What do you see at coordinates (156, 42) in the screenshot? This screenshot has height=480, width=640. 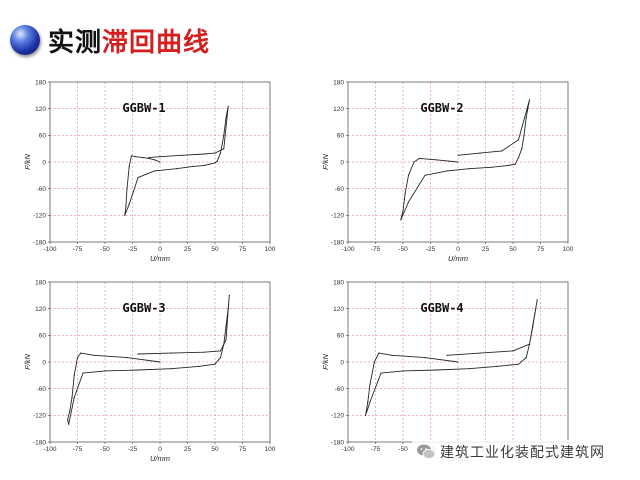 I see `slide-title-part2: 滞回曲线` at bounding box center [156, 42].